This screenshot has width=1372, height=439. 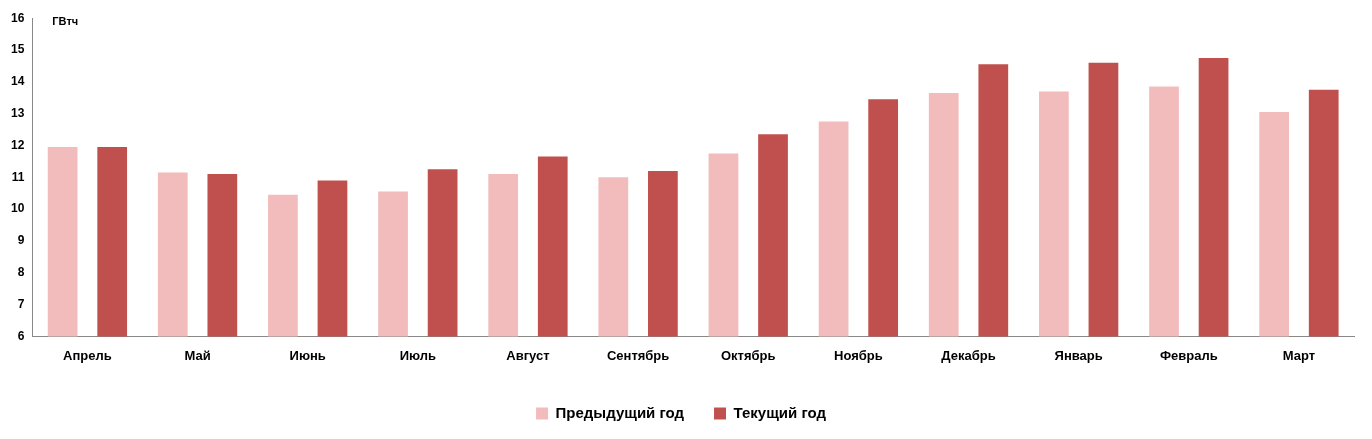 What do you see at coordinates (780, 412) in the screenshot?
I see `legend-label: Текущий год` at bounding box center [780, 412].